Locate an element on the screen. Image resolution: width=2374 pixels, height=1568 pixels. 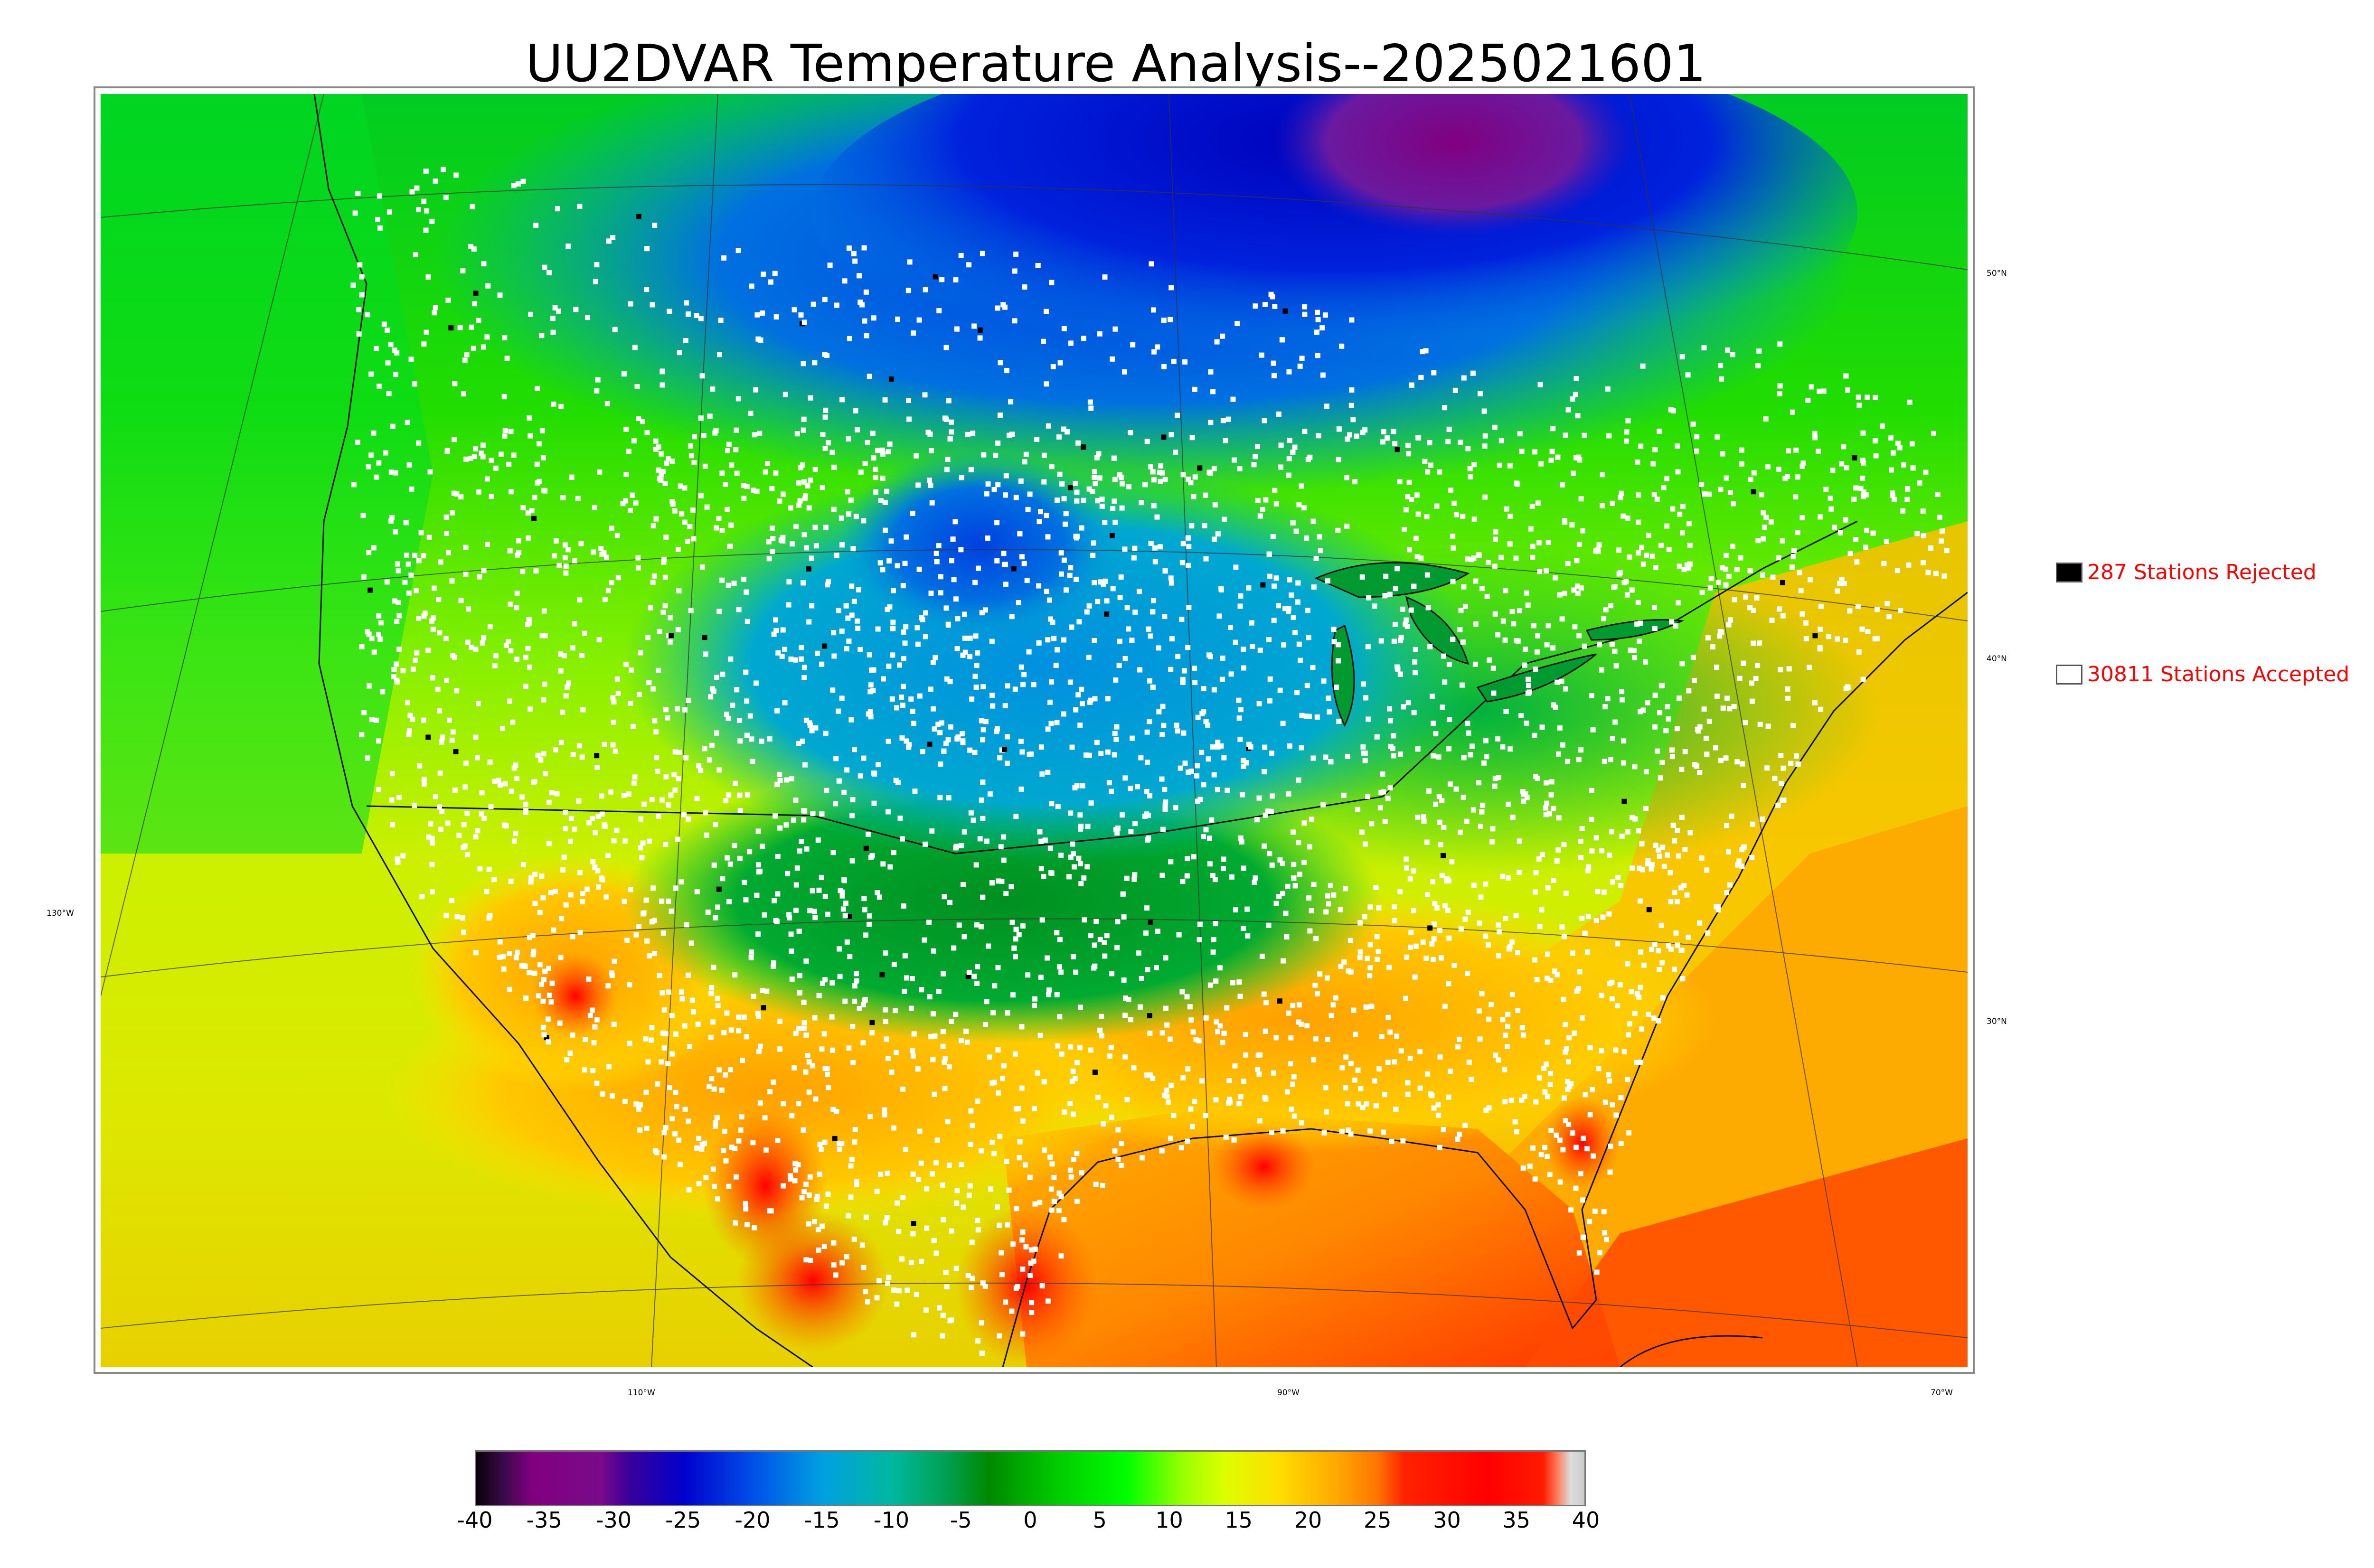
field-southeast-hot is located at coordinates (1746, 1253).